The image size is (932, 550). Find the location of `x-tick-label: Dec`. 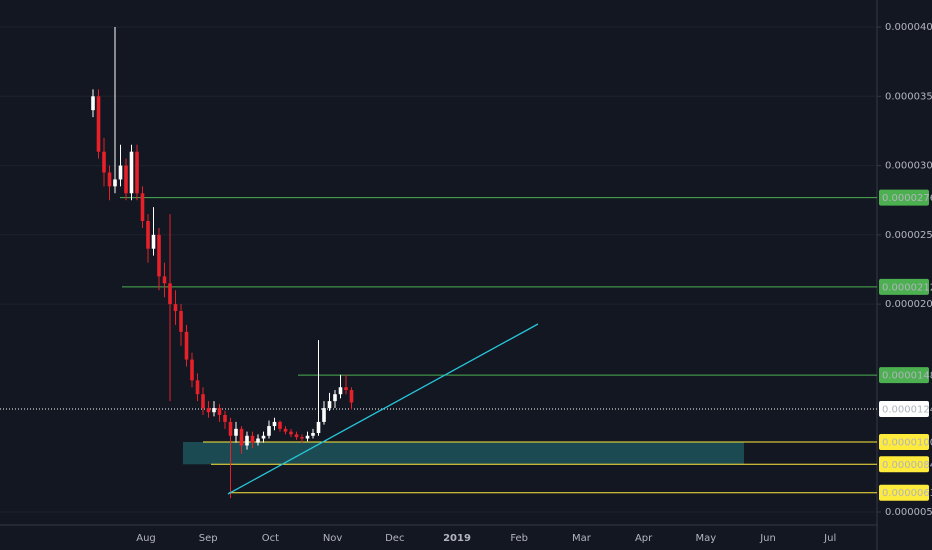

x-tick-label: Dec is located at coordinates (394, 538).